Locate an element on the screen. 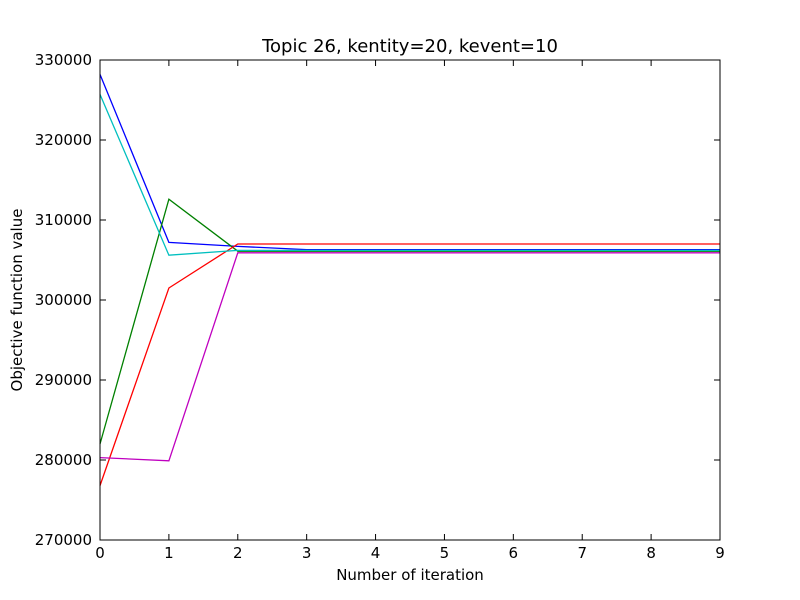  x-tick-label: 3 is located at coordinates (307, 553).